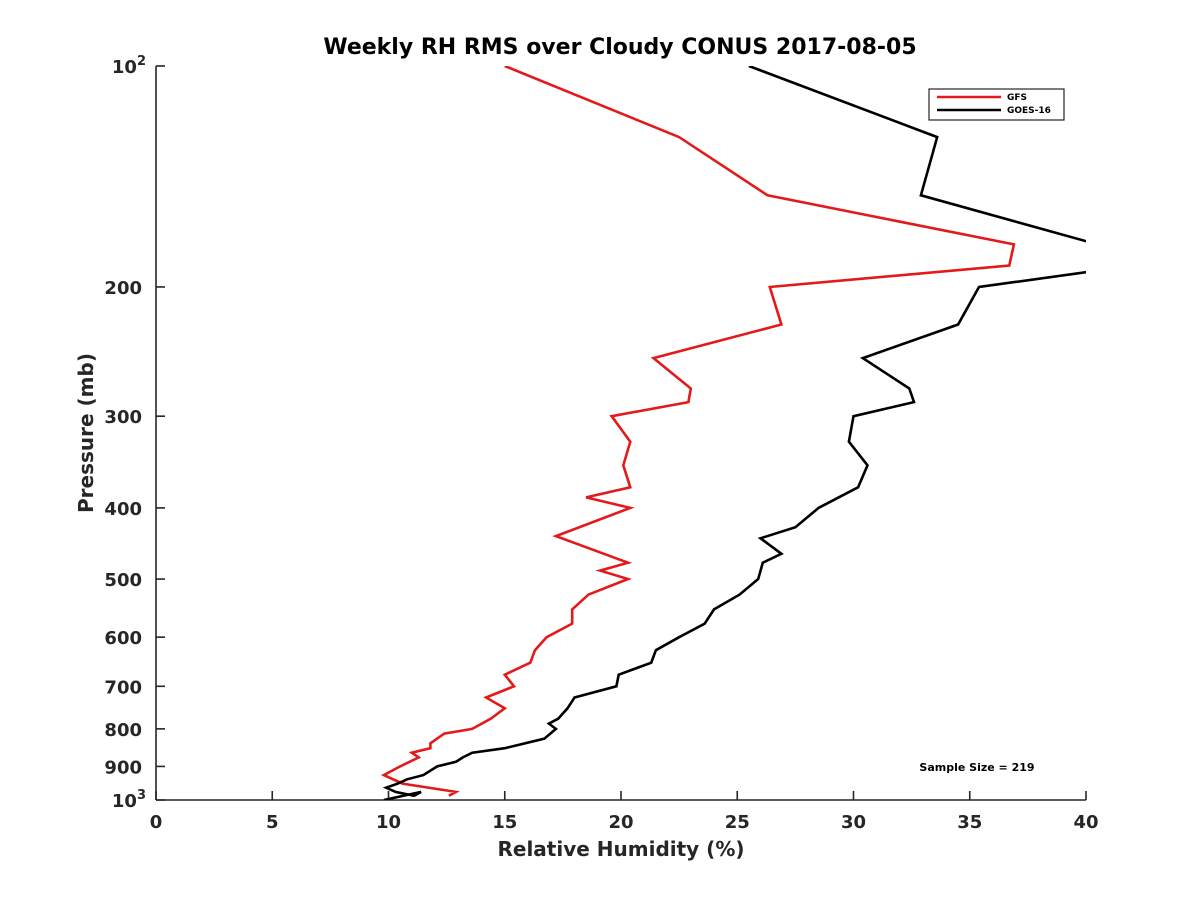 This screenshot has height=900, width=1200. What do you see at coordinates (129, 800) in the screenshot?
I see `y-tick-label: 10³` at bounding box center [129, 800].